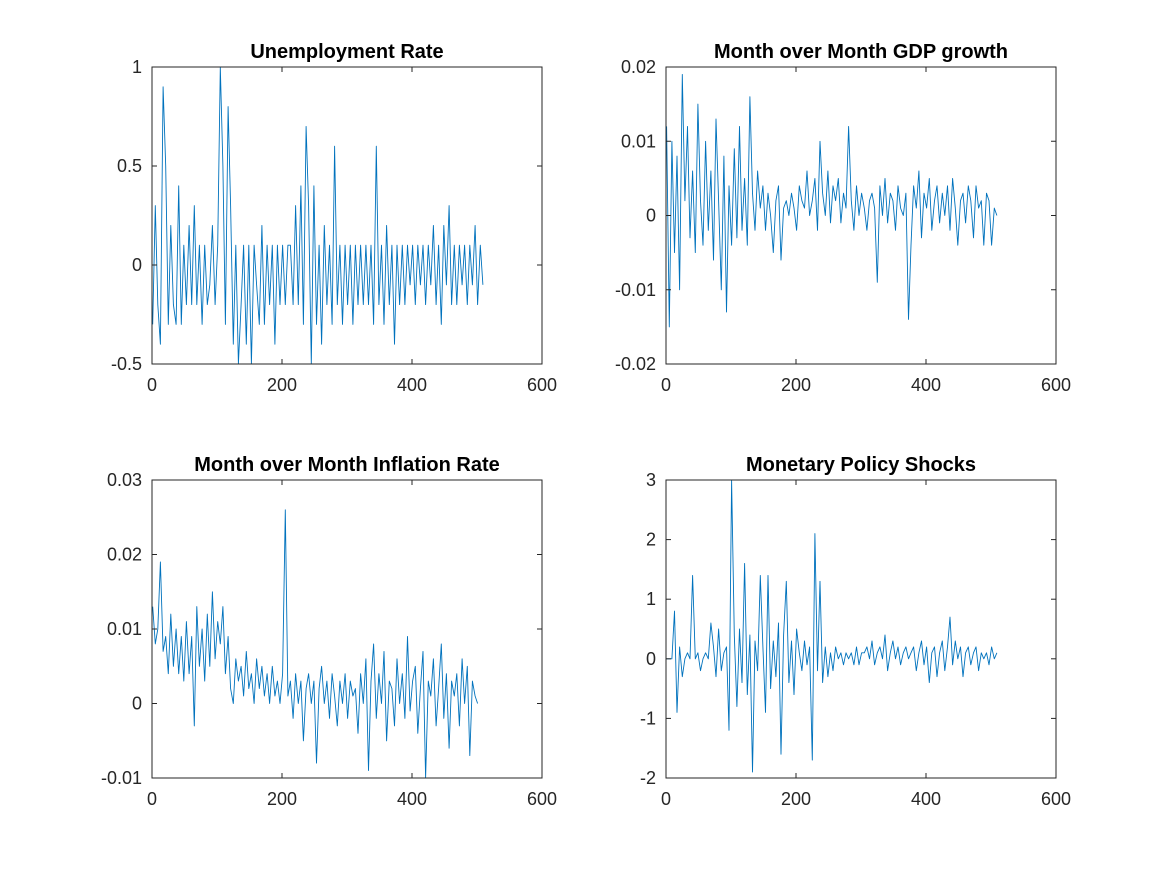 This screenshot has height=875, width=1167. Describe the element at coordinates (346, 52) in the screenshot. I see `chart-title: Unemployment Rate` at that location.